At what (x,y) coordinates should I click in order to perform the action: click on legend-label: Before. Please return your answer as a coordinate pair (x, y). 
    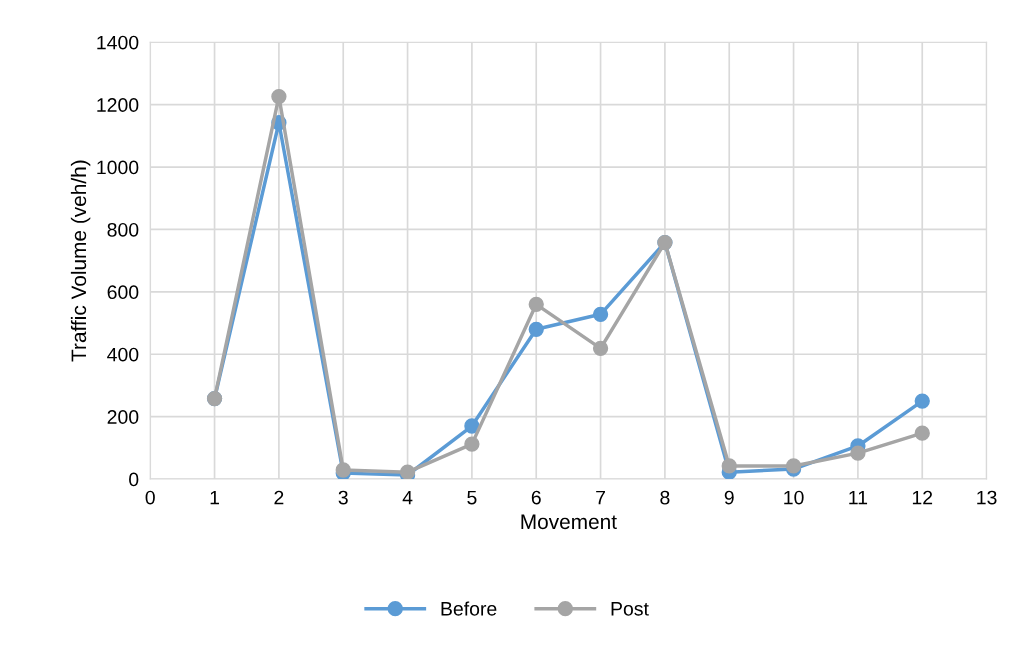
    Looking at the image, I should click on (469, 608).